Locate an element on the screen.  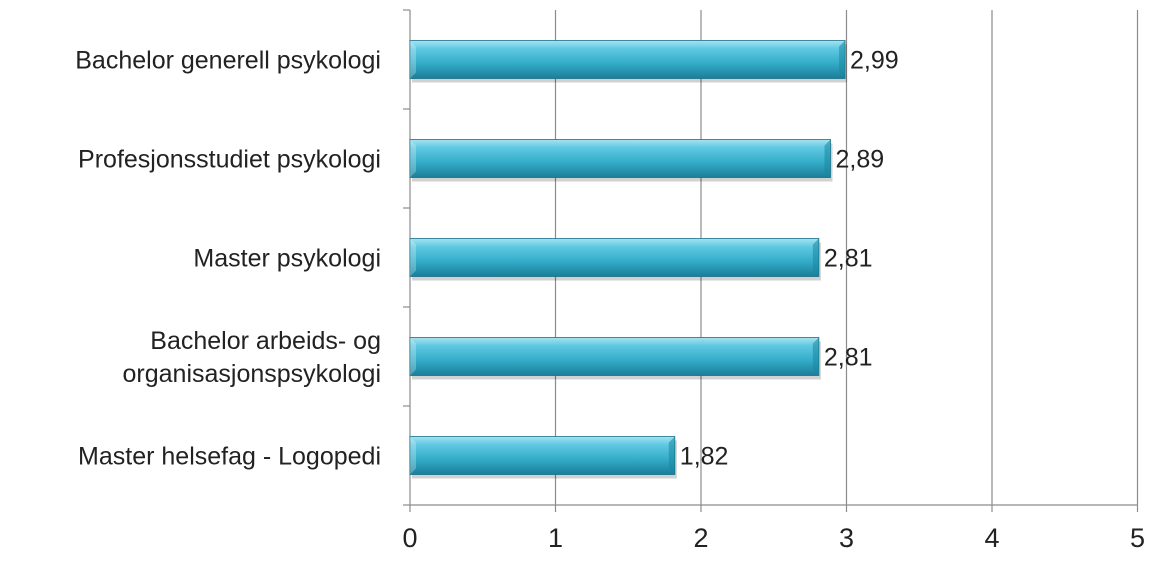
category-label-line: Master helsefag - Logopedi is located at coordinates (229, 457).